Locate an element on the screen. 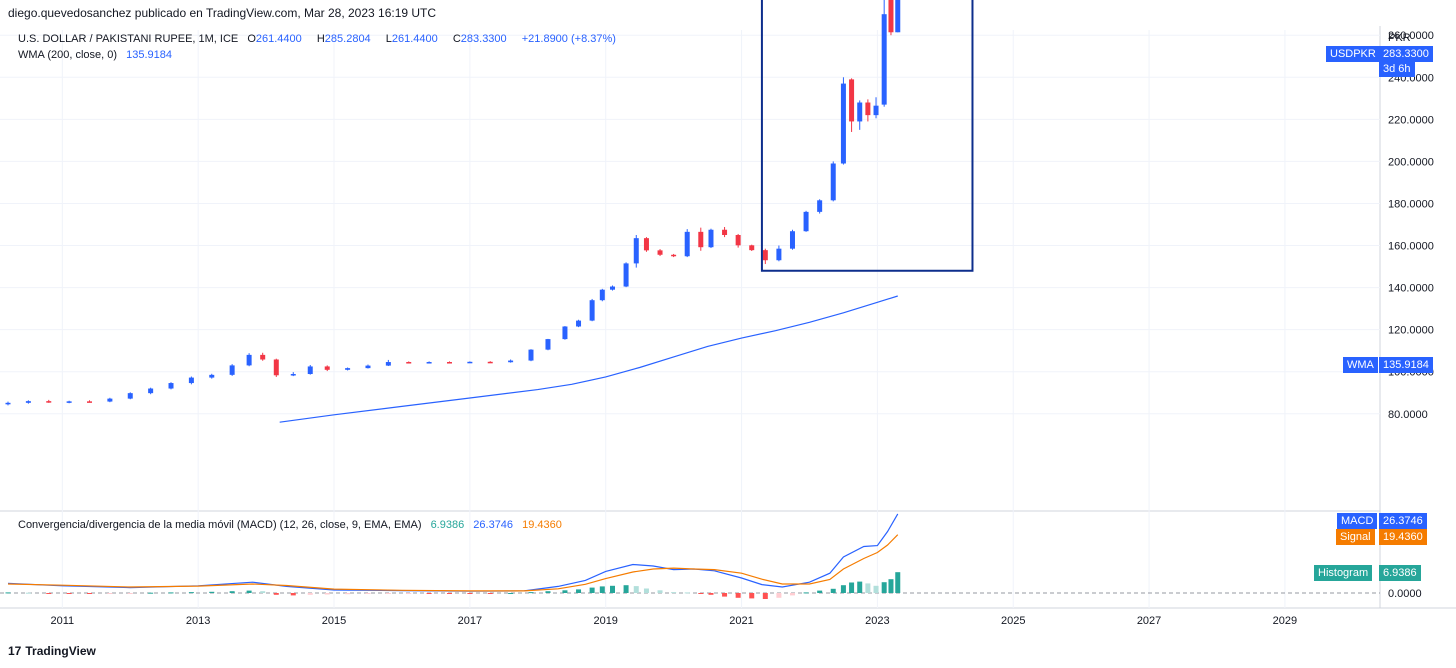 This screenshot has height=668, width=1456. tradingview-logo: 17 TradingView is located at coordinates (52, 651).